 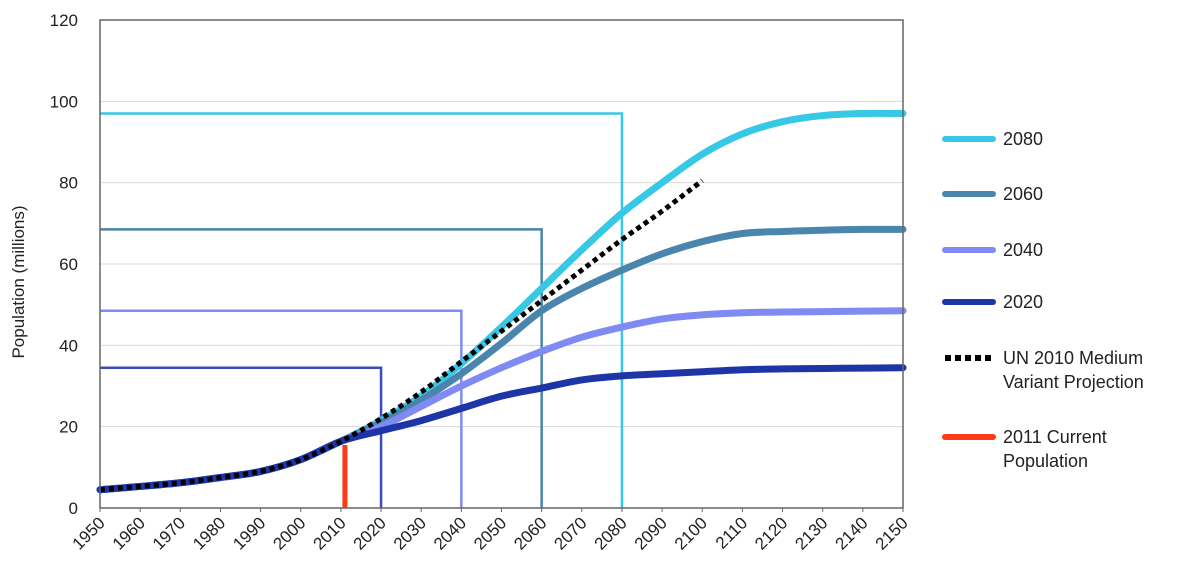 What do you see at coordinates (691, 533) in the screenshot?
I see `x-tick-label: 2100` at bounding box center [691, 533].